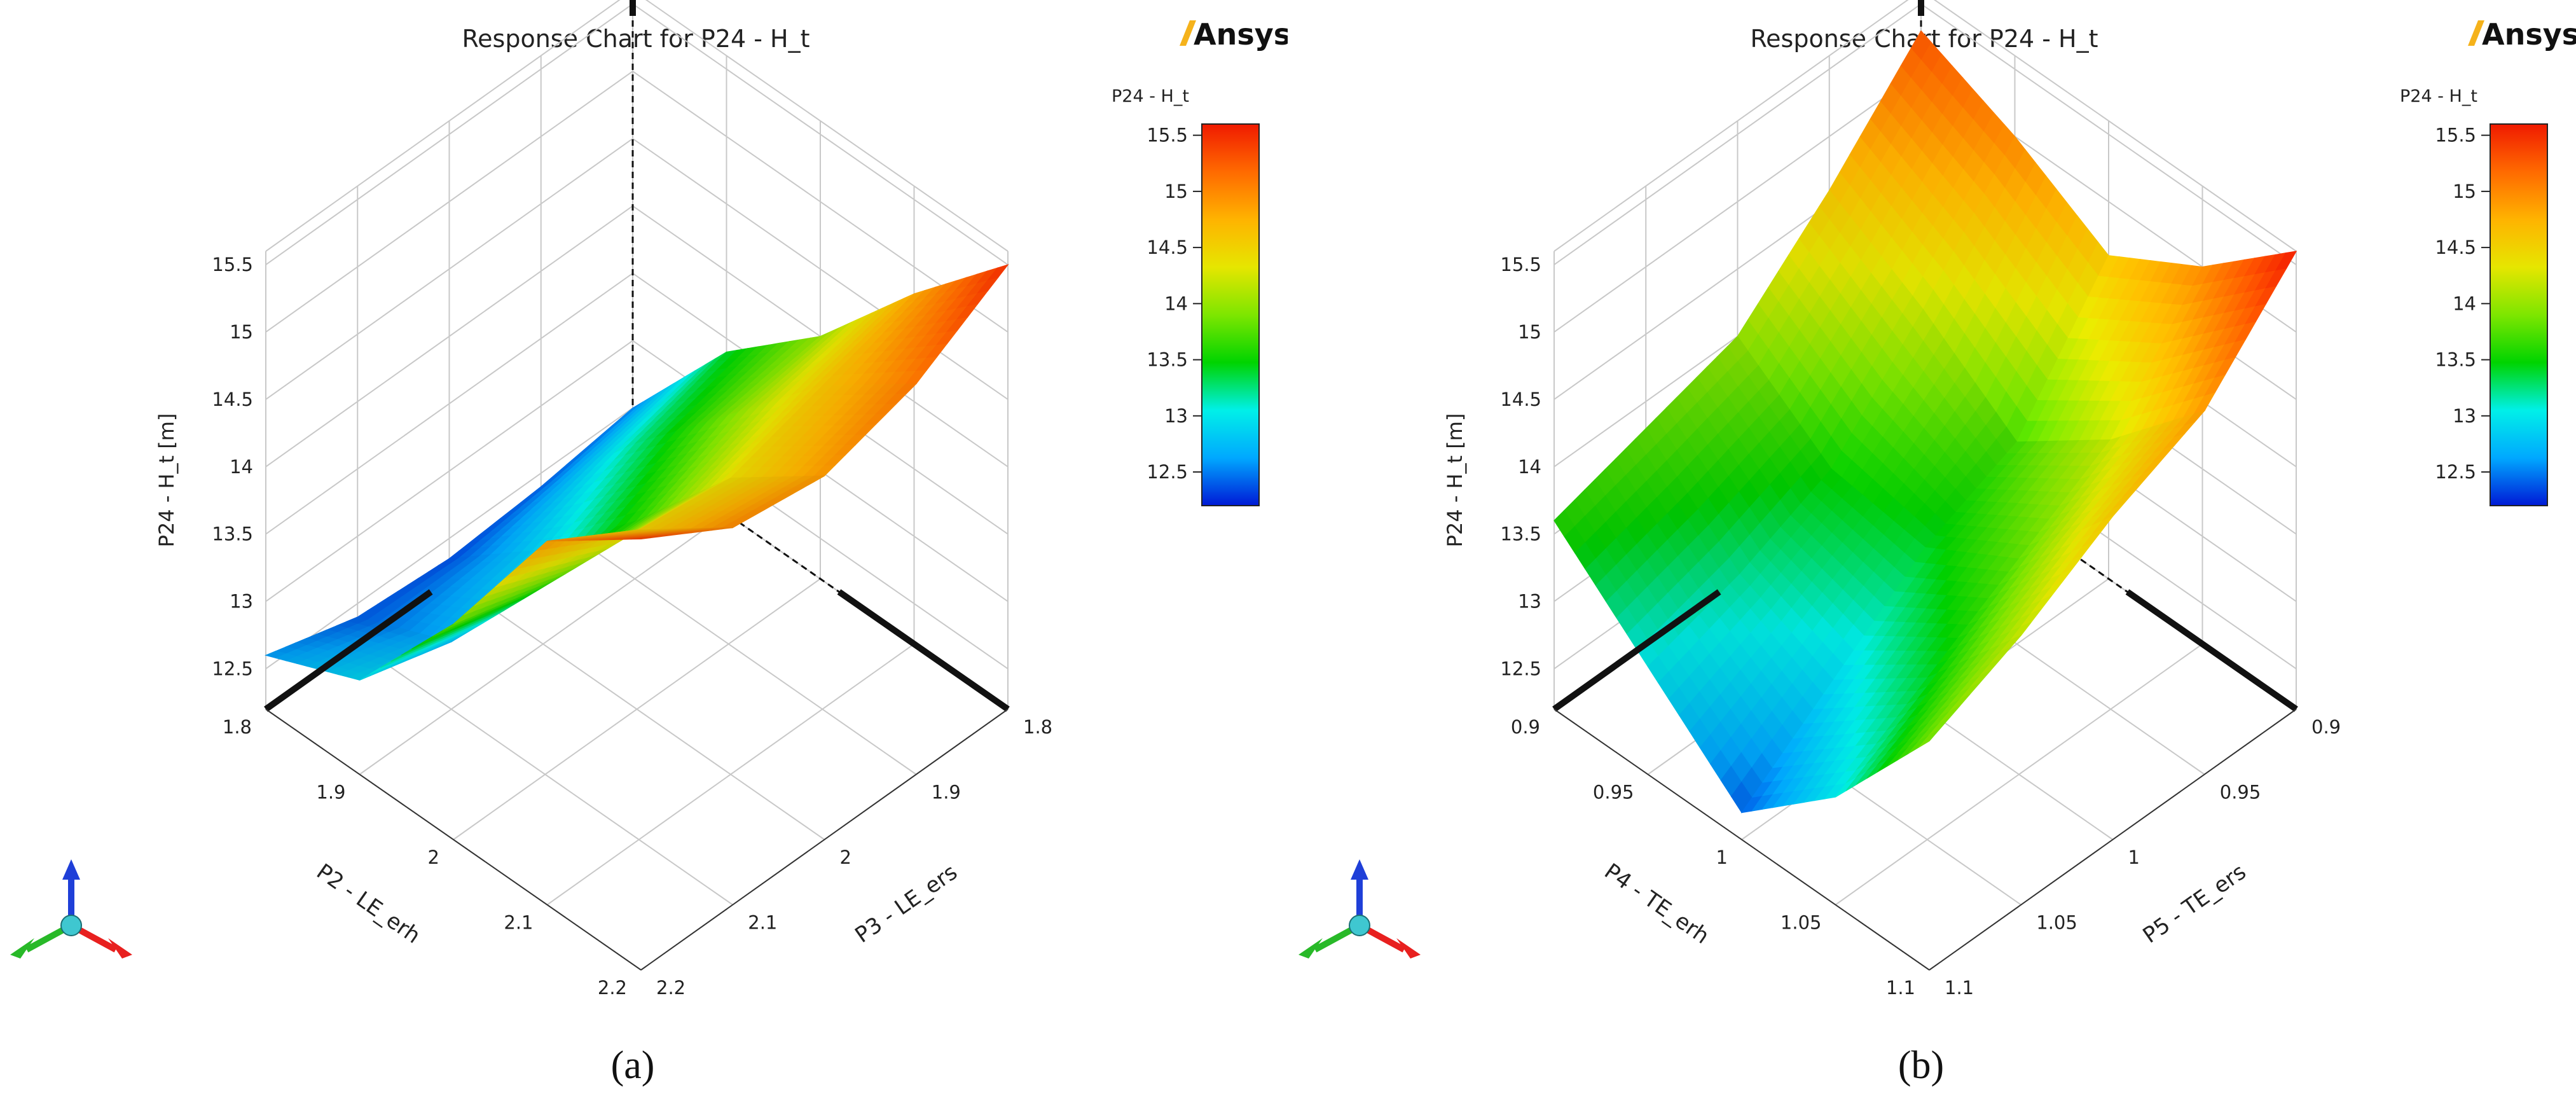 The width and height of the screenshot is (2576, 1108). I want to click on x-tick-label: 1.1, so click(1900, 988).